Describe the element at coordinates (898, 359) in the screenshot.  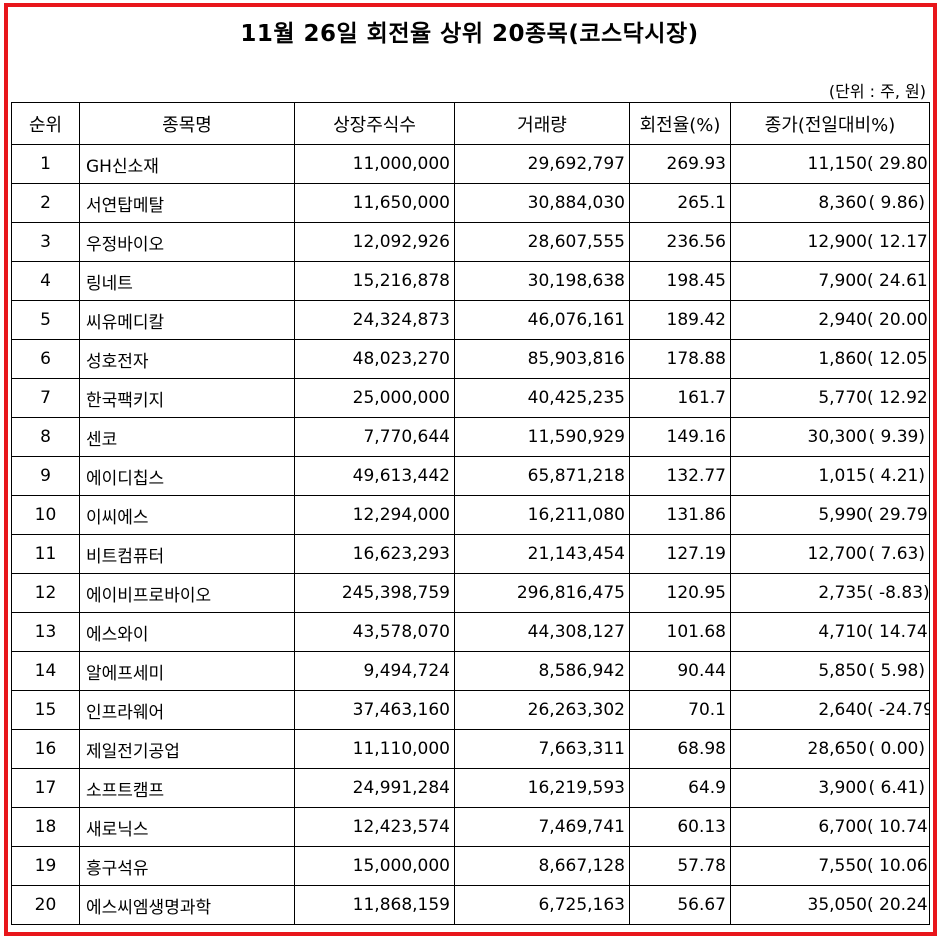
I see `change-percent: ( 12.05)` at that location.